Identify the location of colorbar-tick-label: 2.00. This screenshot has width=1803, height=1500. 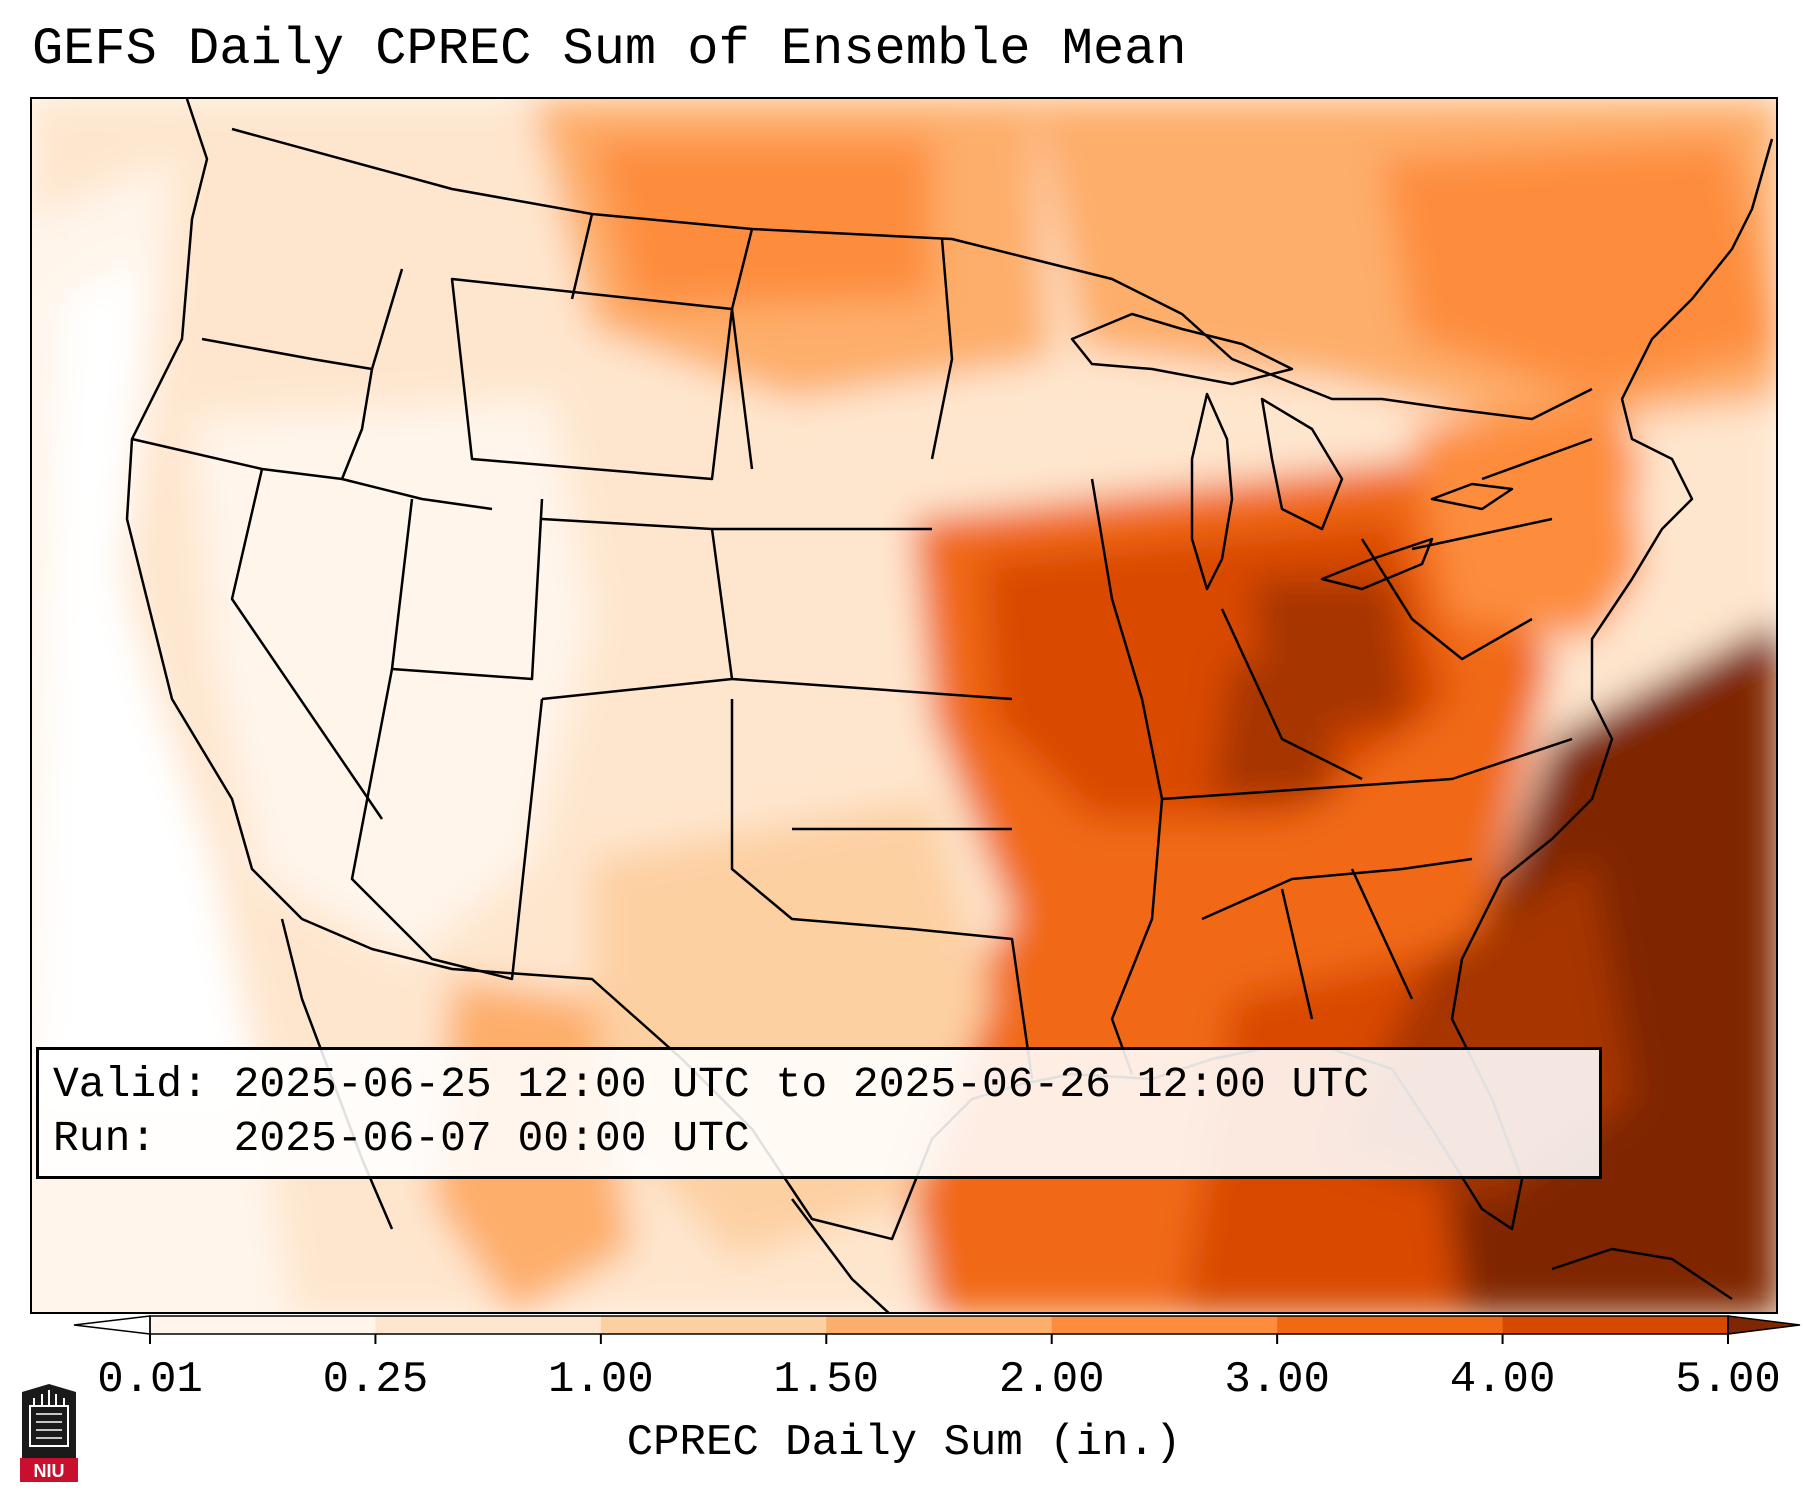
(1051, 1380).